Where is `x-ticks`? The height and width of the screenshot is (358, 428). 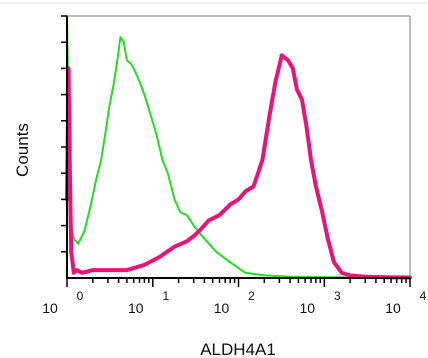
x-ticks is located at coordinates (238, 282).